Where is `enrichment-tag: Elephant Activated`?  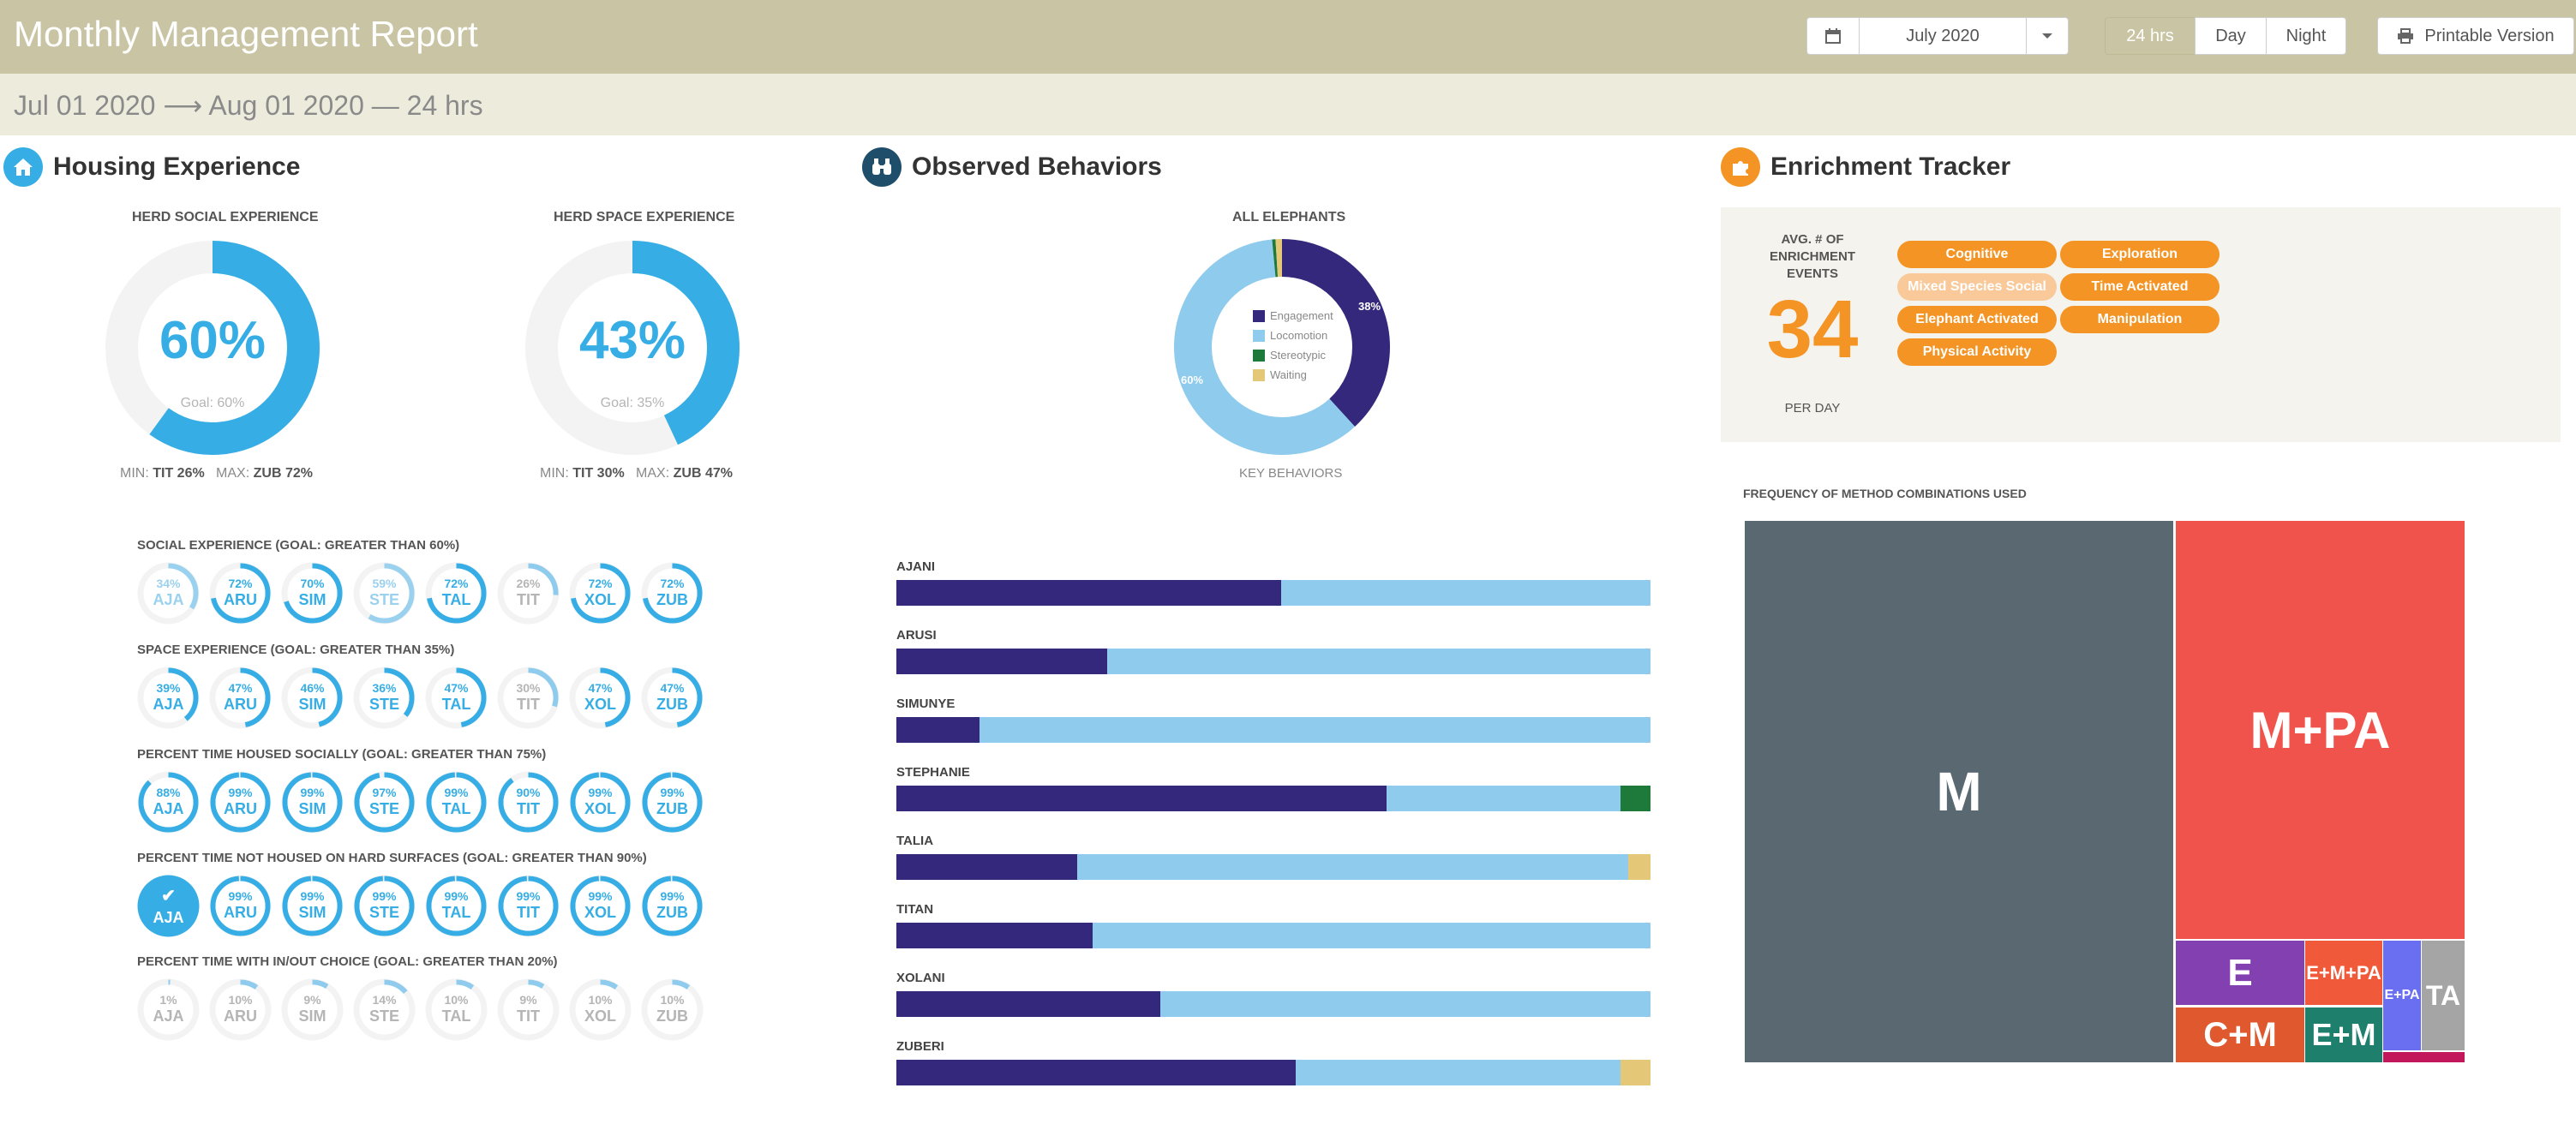 enrichment-tag: Elephant Activated is located at coordinates (1977, 319).